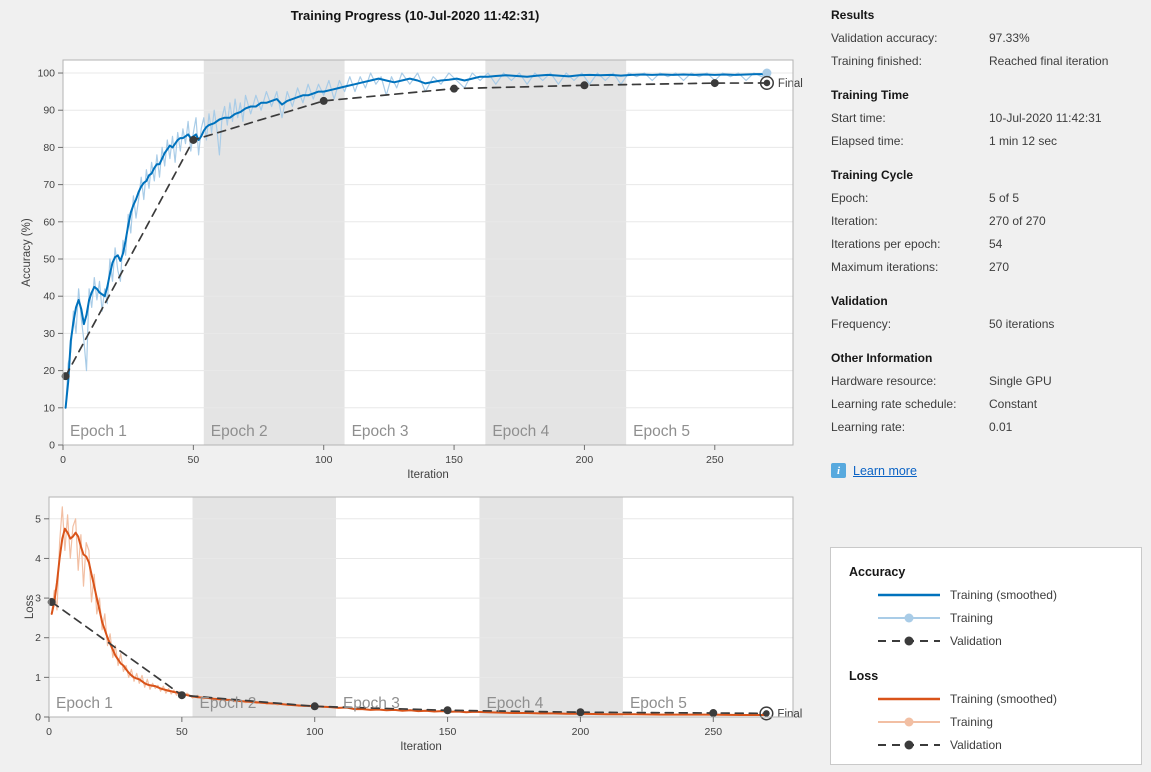  I want to click on info-row-label: Start time:, so click(858, 118).